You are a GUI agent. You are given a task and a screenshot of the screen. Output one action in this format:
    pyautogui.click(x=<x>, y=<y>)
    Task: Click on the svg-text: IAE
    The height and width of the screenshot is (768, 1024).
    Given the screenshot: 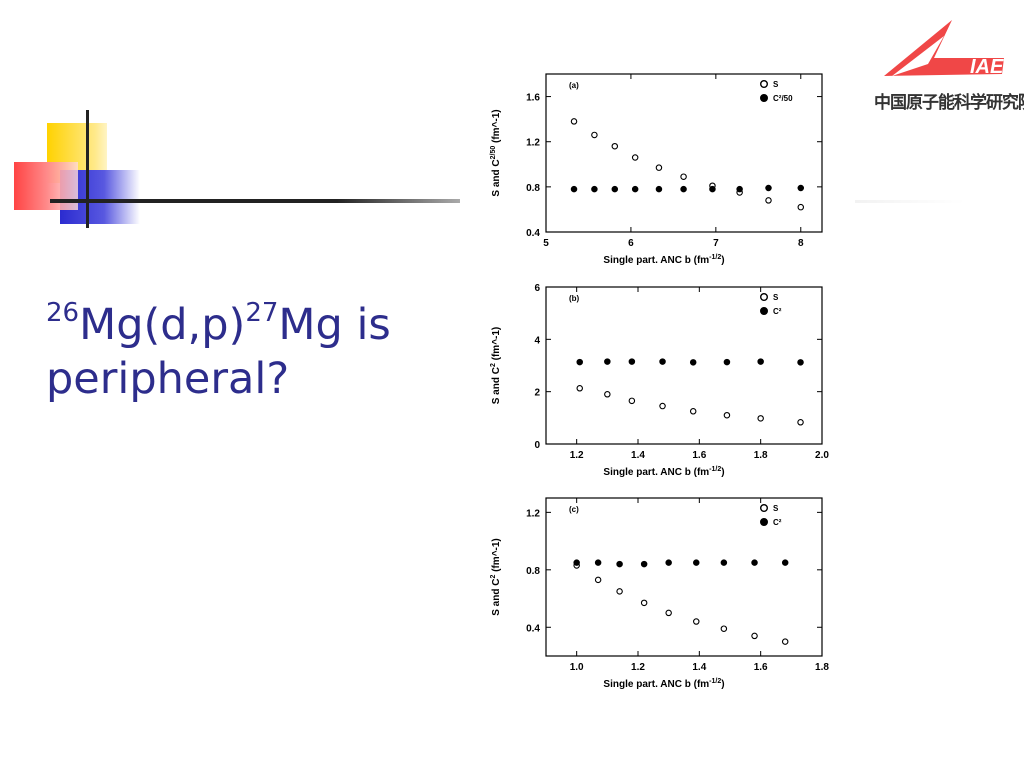 What is the action you would take?
    pyautogui.click(x=987, y=67)
    